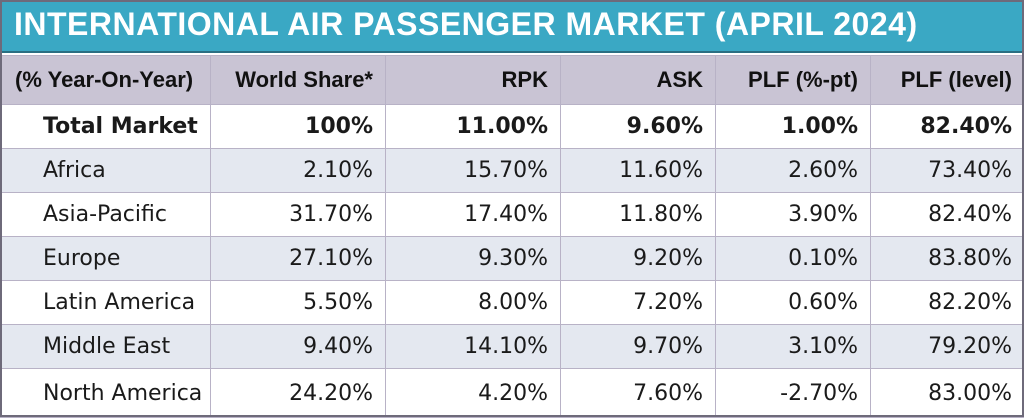 The height and width of the screenshot is (418, 1024). What do you see at coordinates (793, 80) in the screenshot?
I see `column-header-plf-pt: PLF (%-pt)` at bounding box center [793, 80].